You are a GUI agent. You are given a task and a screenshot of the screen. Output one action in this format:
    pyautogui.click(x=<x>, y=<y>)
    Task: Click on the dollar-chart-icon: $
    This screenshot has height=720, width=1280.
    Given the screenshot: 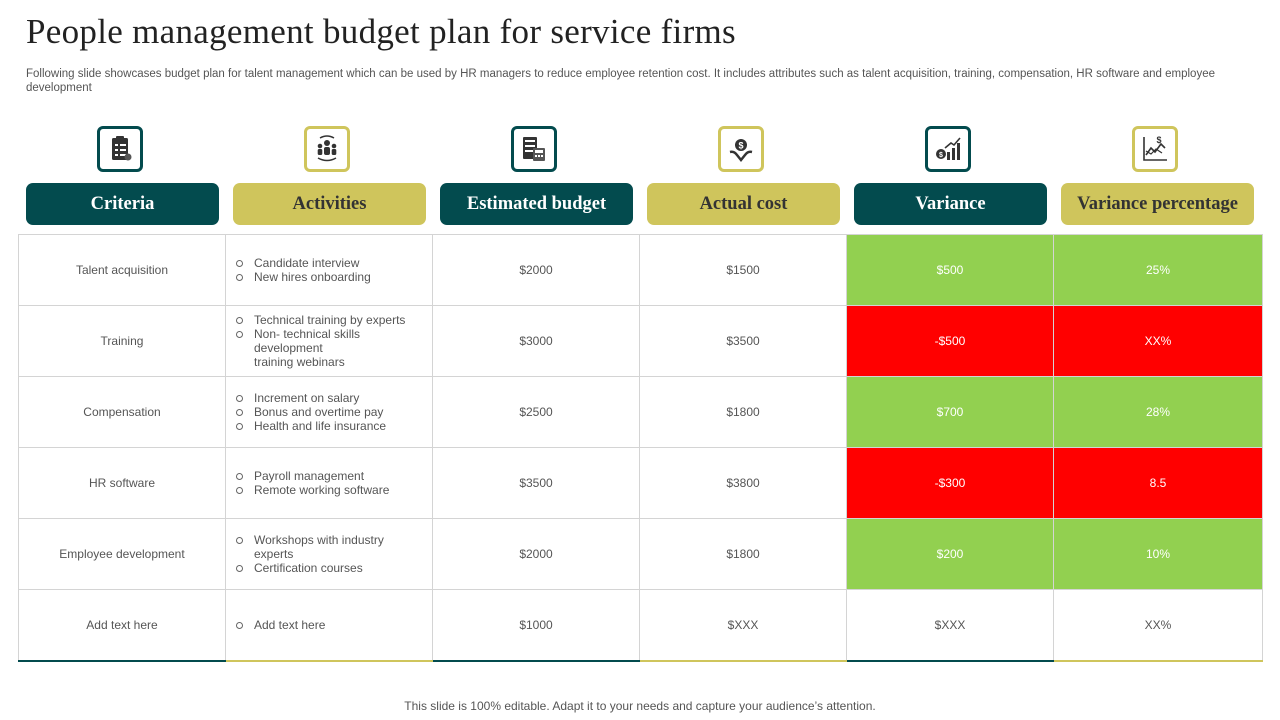 What is the action you would take?
    pyautogui.click(x=1155, y=149)
    